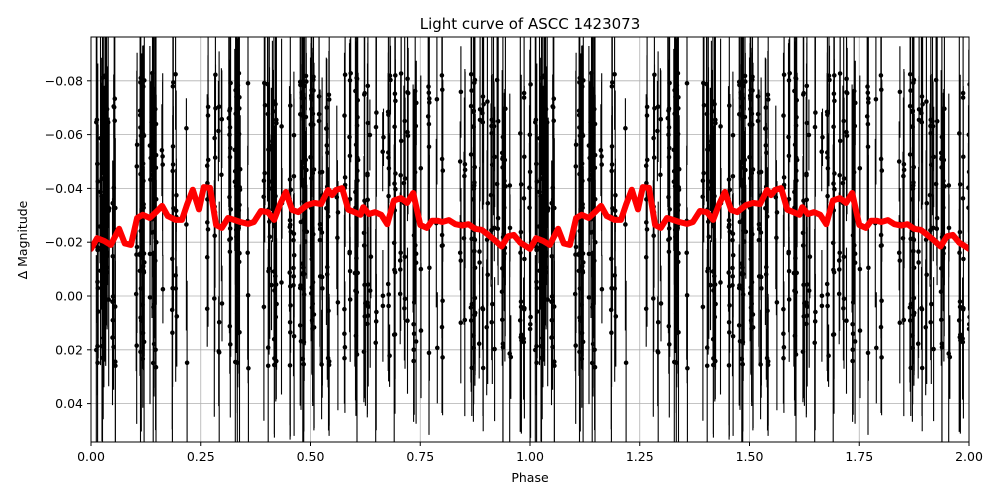 The image size is (1000, 500). What do you see at coordinates (64, 80) in the screenshot?
I see `y-tick-label: −0.08` at bounding box center [64, 80].